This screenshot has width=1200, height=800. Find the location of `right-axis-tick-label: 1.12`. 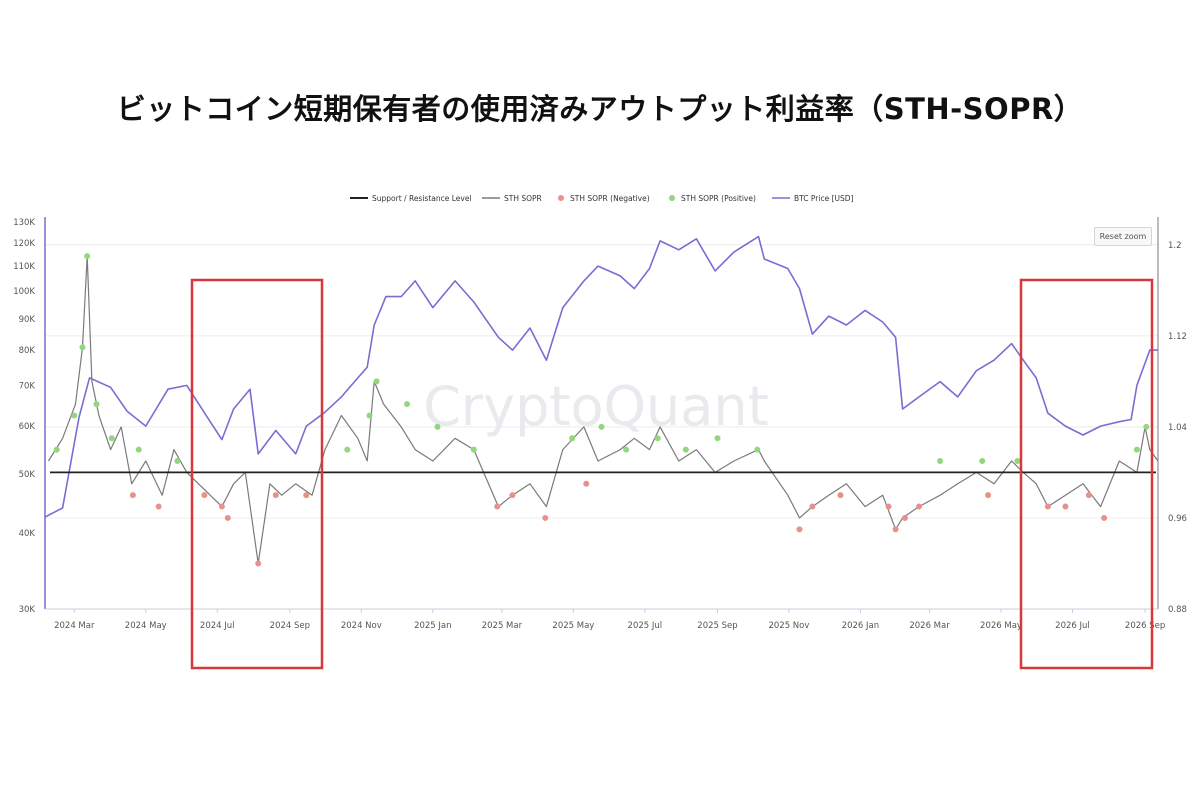

right-axis-tick-label: 1.12 is located at coordinates (1177, 337).